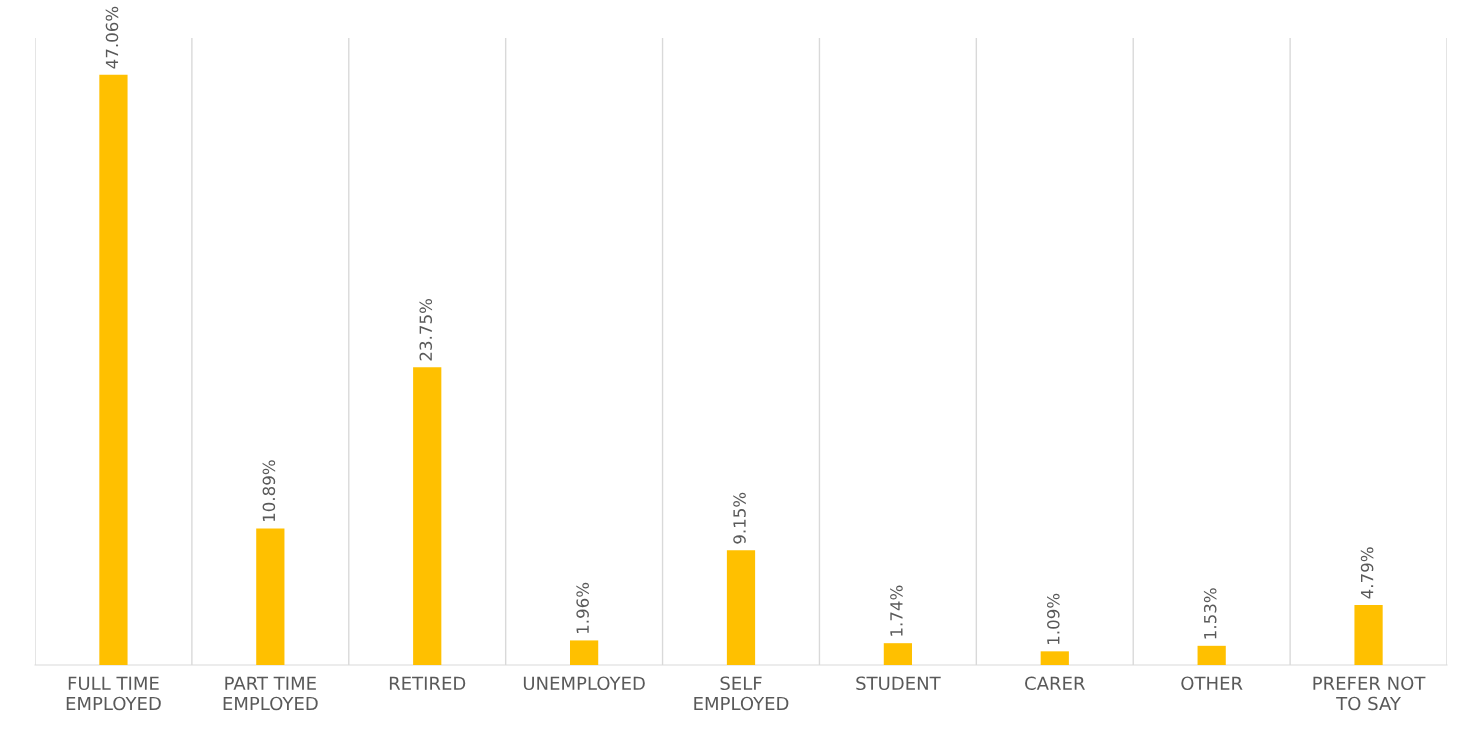 This screenshot has width=1480, height=740. Describe the element at coordinates (427, 683) in the screenshot. I see `x-tick-label: RETIRED` at that location.